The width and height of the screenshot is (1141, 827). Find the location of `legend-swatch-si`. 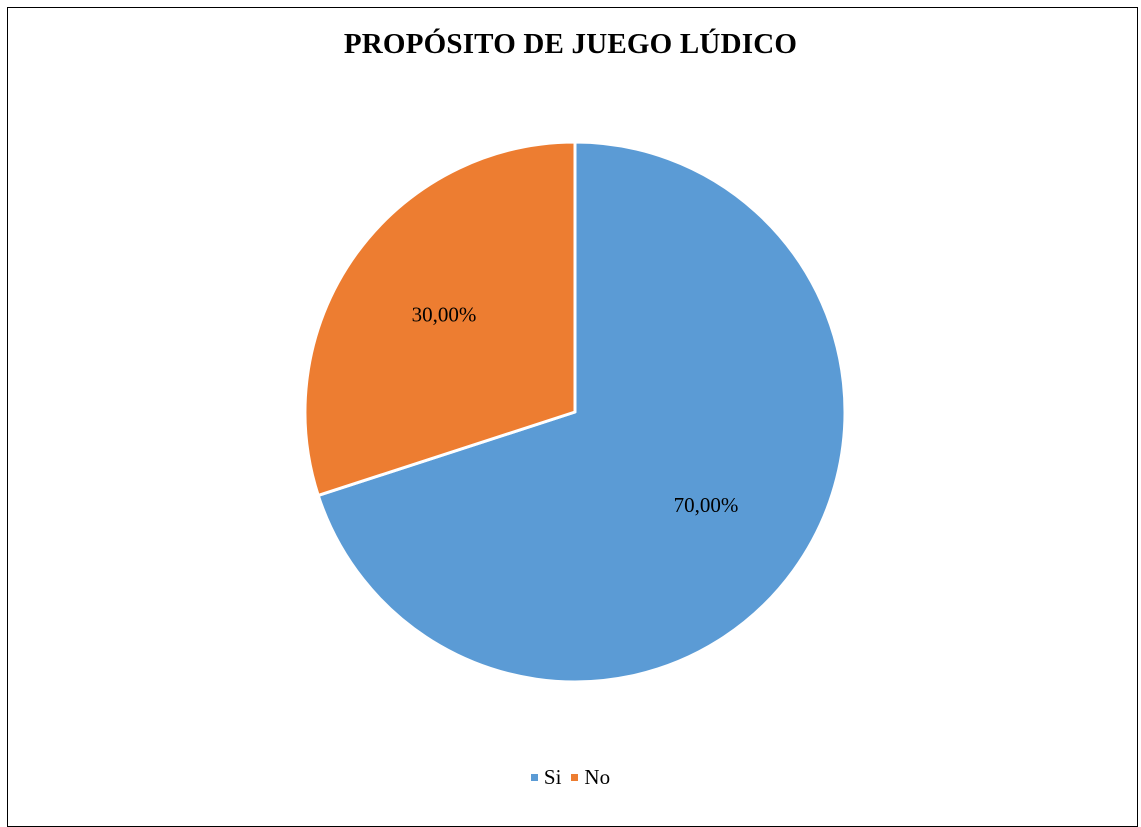

legend-swatch-si is located at coordinates (534, 777).